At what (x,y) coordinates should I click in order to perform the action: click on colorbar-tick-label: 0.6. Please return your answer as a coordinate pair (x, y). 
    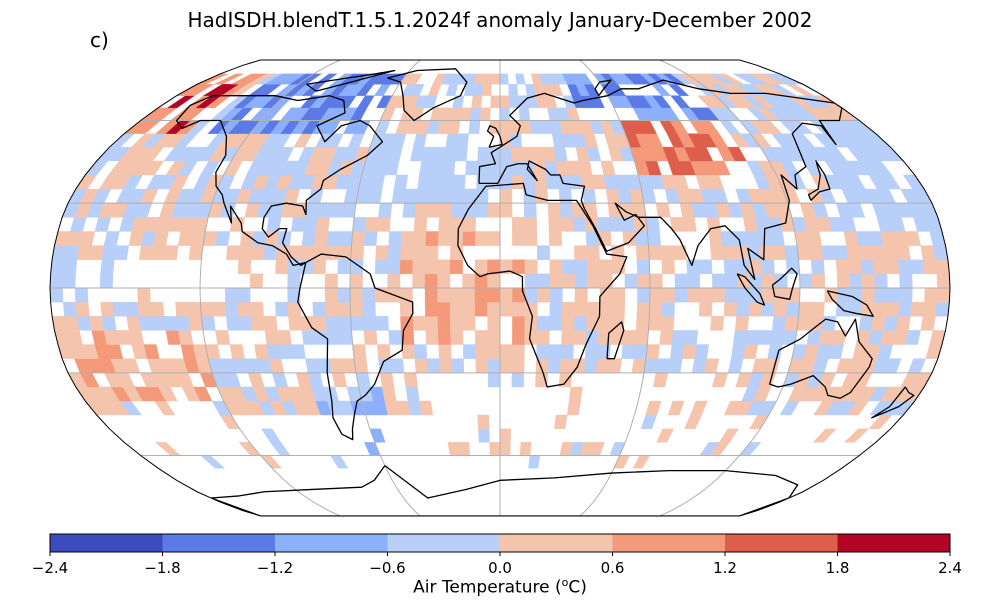
    Looking at the image, I should click on (612, 568).